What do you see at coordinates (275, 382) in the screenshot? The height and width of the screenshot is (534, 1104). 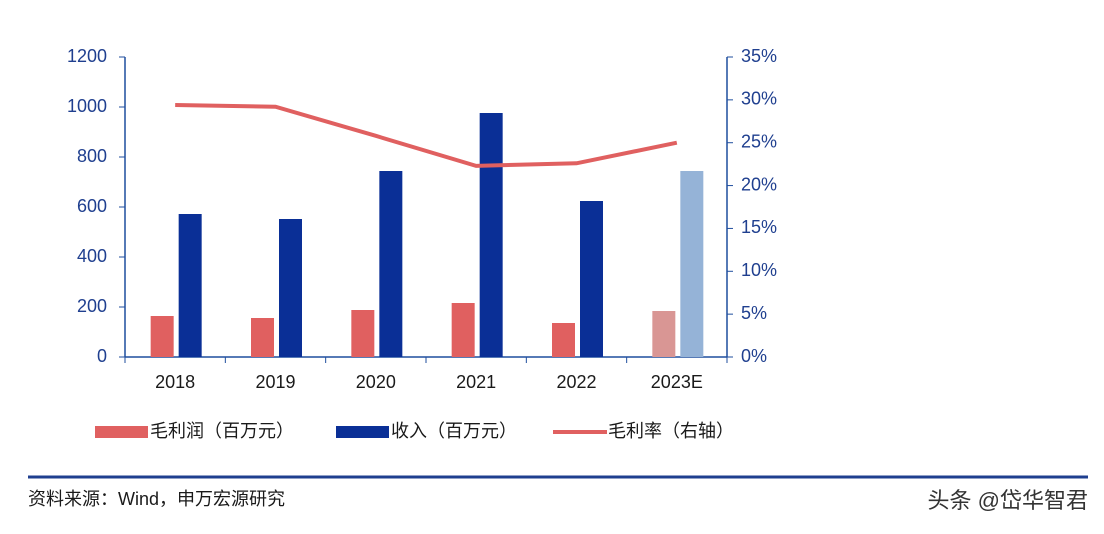 I see `x-tick-label: 2019` at bounding box center [275, 382].